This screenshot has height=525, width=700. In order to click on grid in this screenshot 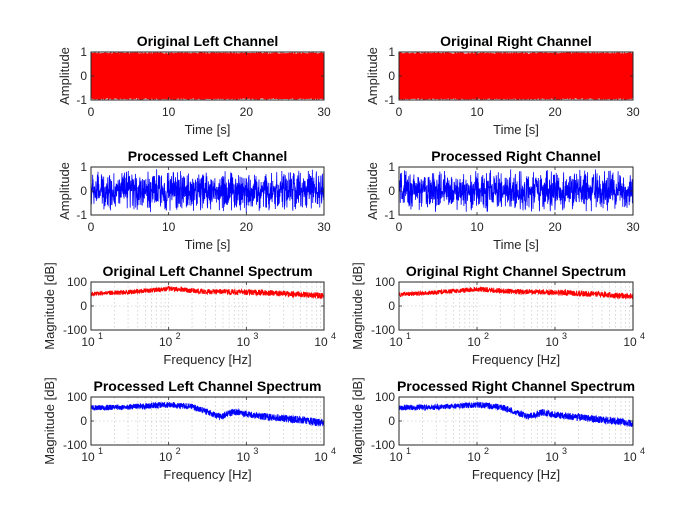, I will do `click(516, 306)`.